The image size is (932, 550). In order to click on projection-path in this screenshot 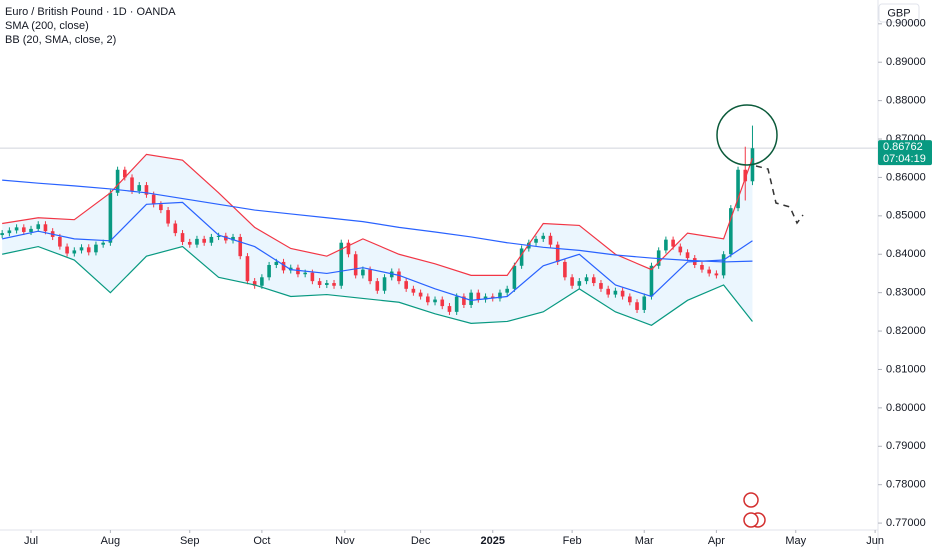, I will do `click(779, 195)`.